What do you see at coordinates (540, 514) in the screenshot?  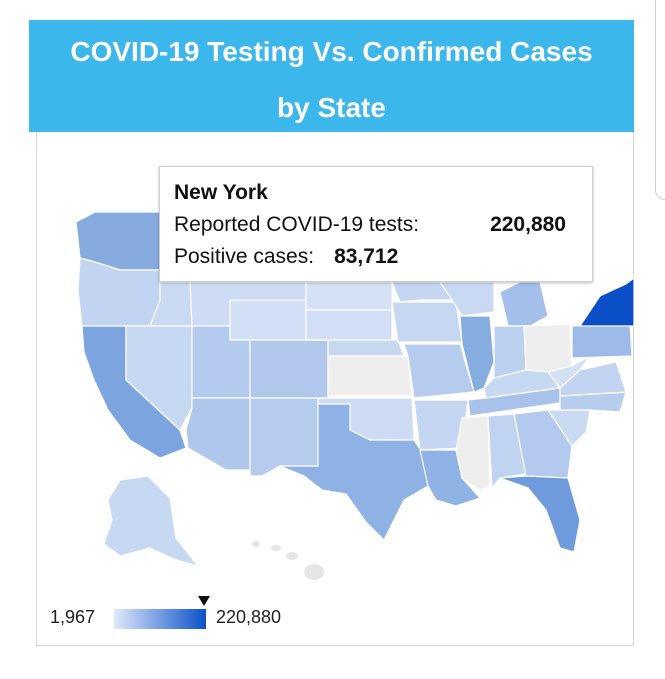 I see `state-florida` at bounding box center [540, 514].